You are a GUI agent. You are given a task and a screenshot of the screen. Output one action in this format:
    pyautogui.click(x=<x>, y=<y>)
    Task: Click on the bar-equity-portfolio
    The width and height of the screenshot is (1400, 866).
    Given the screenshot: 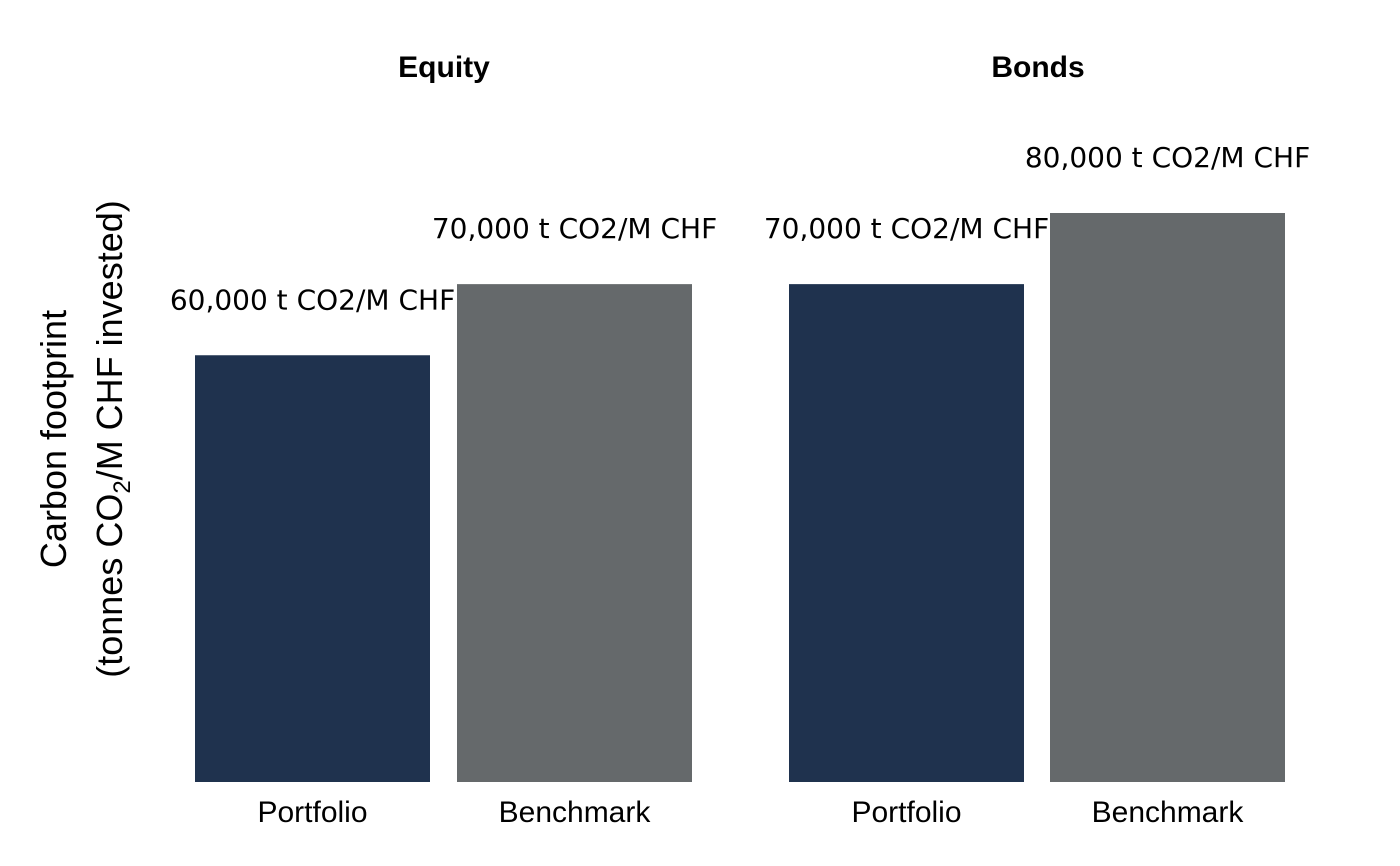 What is the action you would take?
    pyautogui.click(x=312, y=568)
    